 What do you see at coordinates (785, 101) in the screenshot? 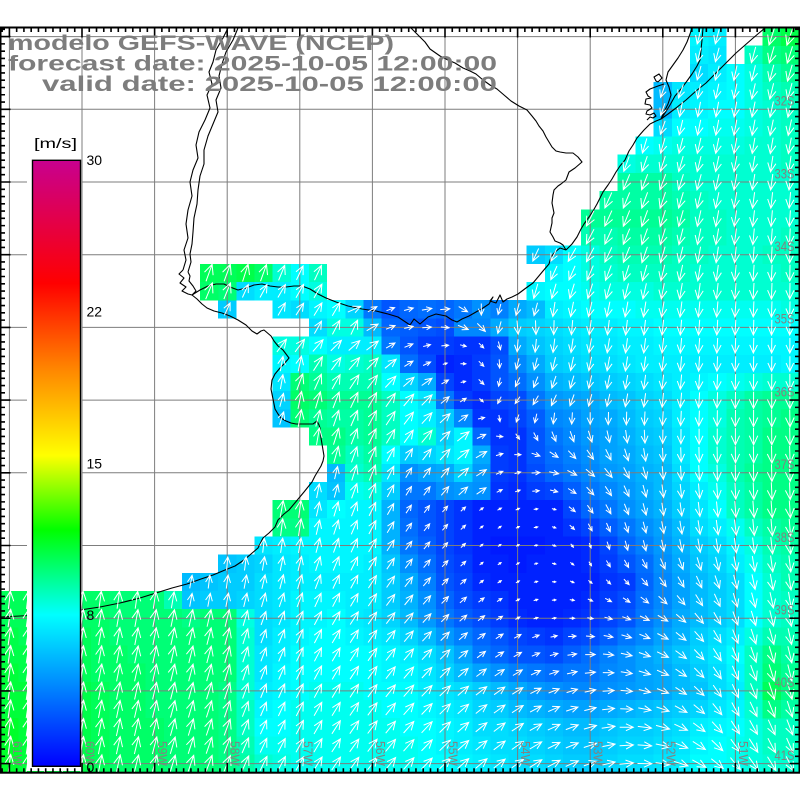
I see `svg-text: 32S` at bounding box center [785, 101].